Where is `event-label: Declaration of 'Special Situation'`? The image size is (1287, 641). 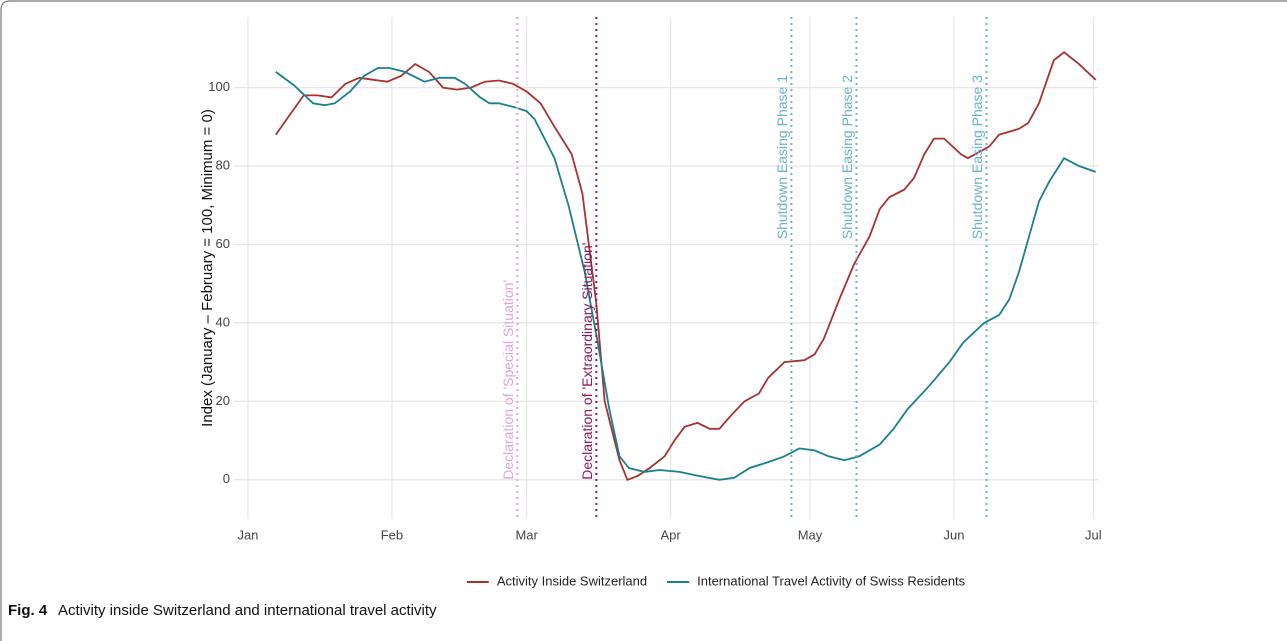
event-label: Declaration of 'Special Situation' is located at coordinates (508, 380).